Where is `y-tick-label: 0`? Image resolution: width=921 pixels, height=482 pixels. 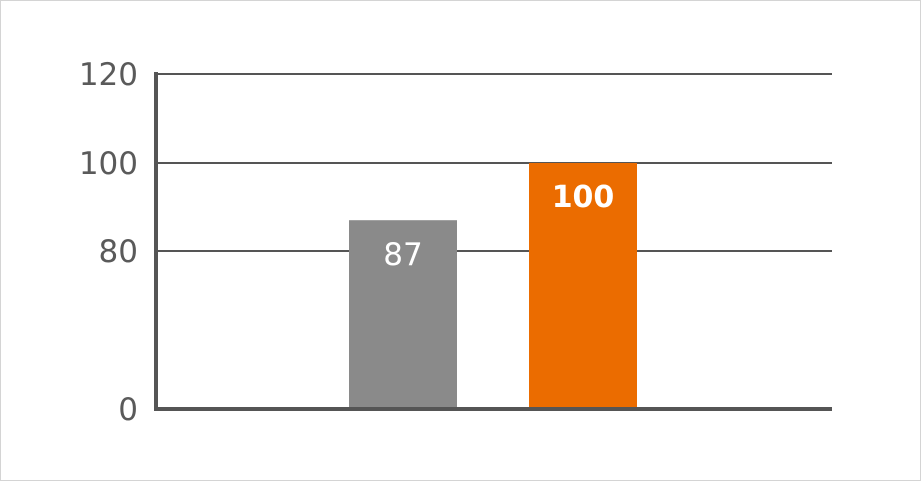
y-tick-label: 0 is located at coordinates (128, 410).